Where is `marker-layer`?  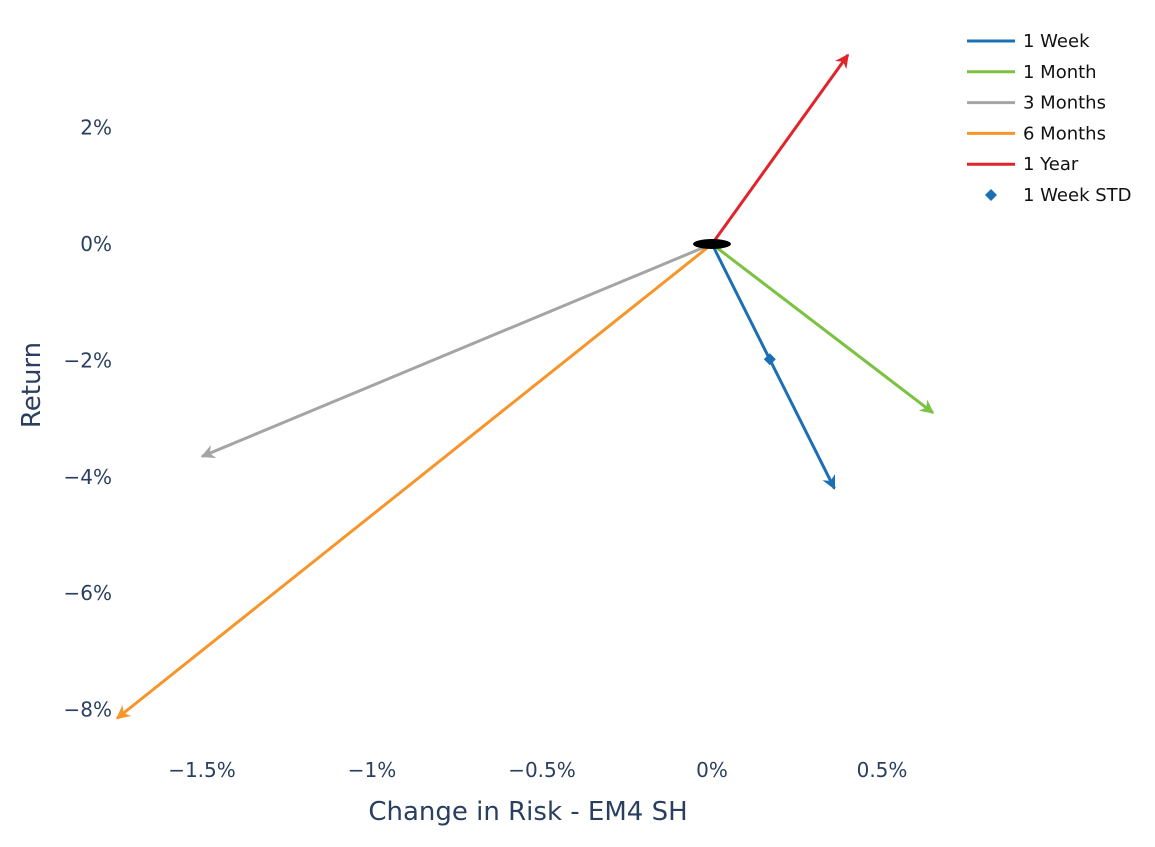 marker-layer is located at coordinates (769, 359).